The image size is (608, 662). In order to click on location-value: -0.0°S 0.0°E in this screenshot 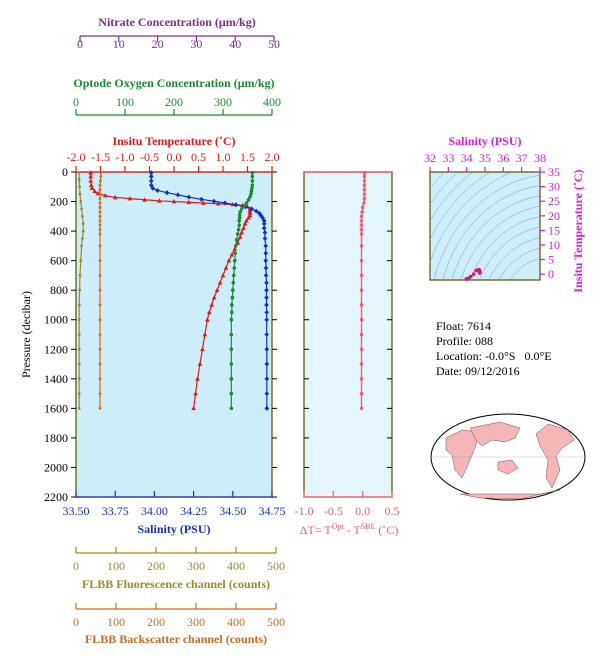, I will do `click(518, 356)`.